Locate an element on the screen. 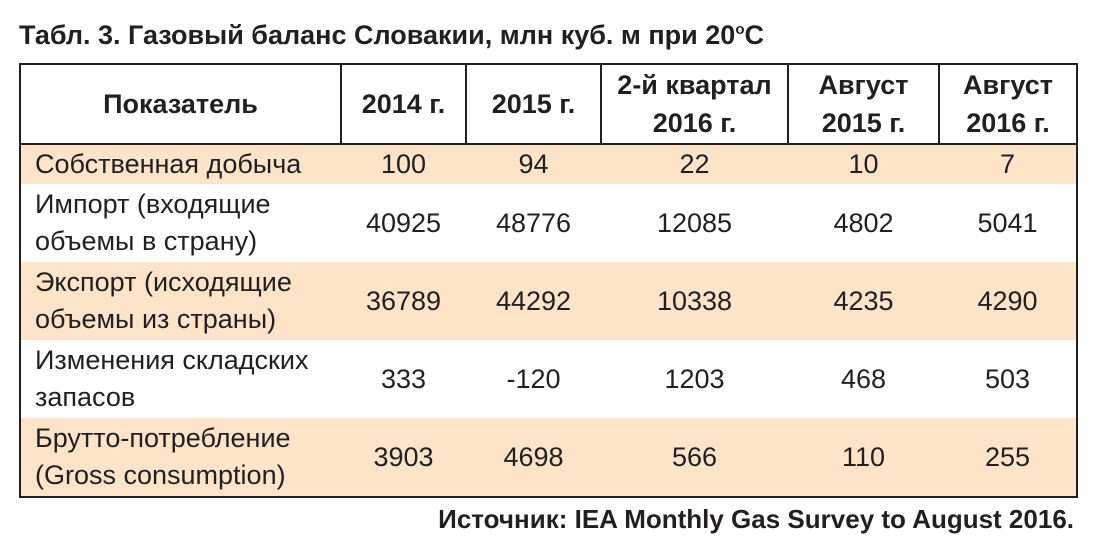 This screenshot has width=1101, height=560. cell-value: 12085 is located at coordinates (694, 222).